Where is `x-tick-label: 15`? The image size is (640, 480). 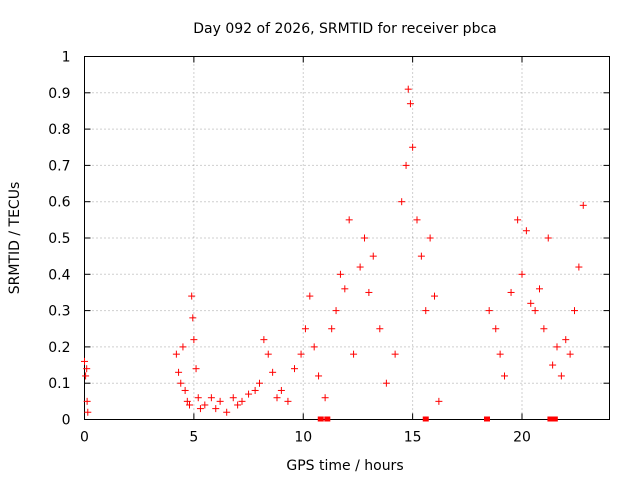
x-tick-label: 15 is located at coordinates (413, 438).